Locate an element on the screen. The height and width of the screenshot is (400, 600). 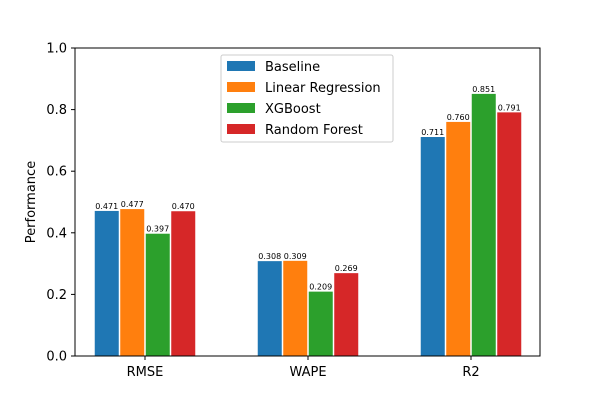
bar-random-forest-rmse is located at coordinates (183, 283).